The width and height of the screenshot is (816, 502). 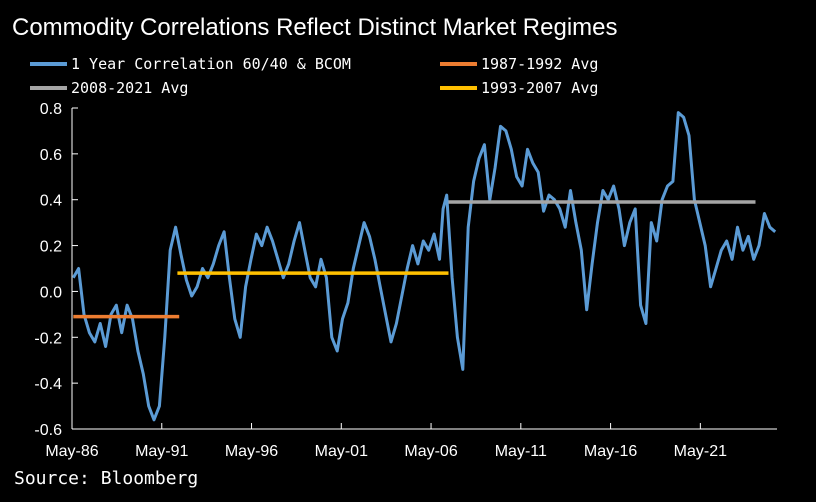 What do you see at coordinates (161, 451) in the screenshot?
I see `x-tick-label: May-91` at bounding box center [161, 451].